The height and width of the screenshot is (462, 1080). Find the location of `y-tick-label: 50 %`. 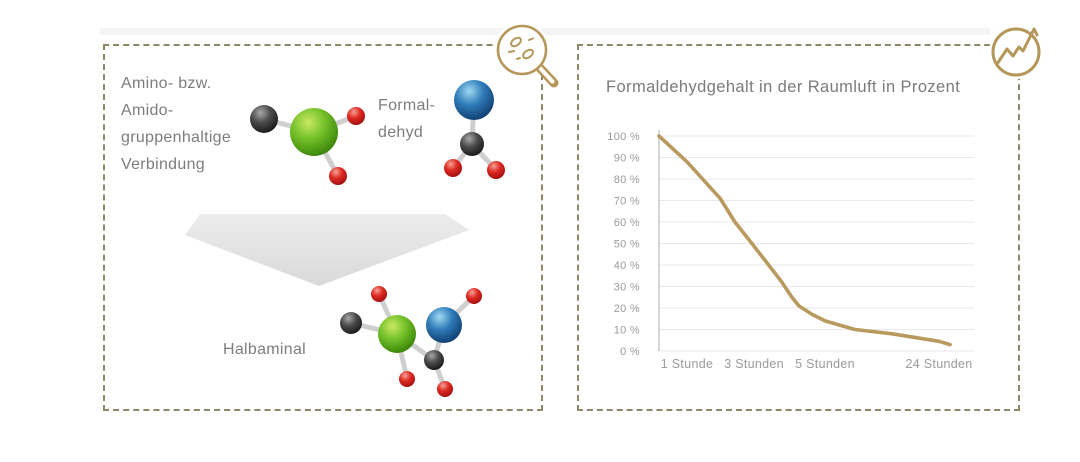

y-tick-label: 50 % is located at coordinates (627, 245).